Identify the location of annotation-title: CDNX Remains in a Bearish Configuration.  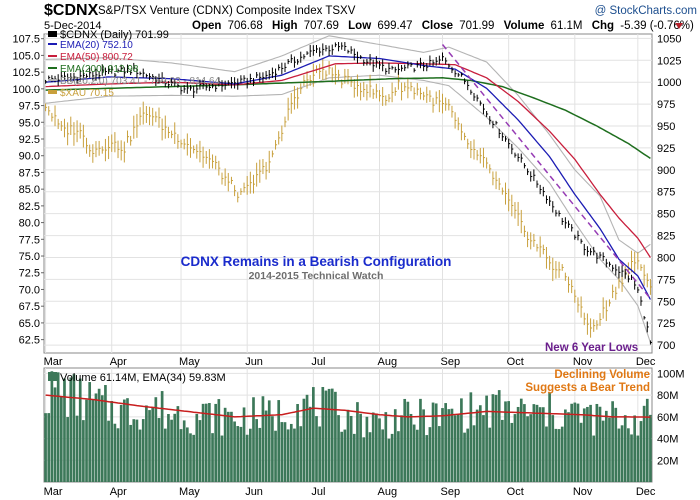
(316, 261).